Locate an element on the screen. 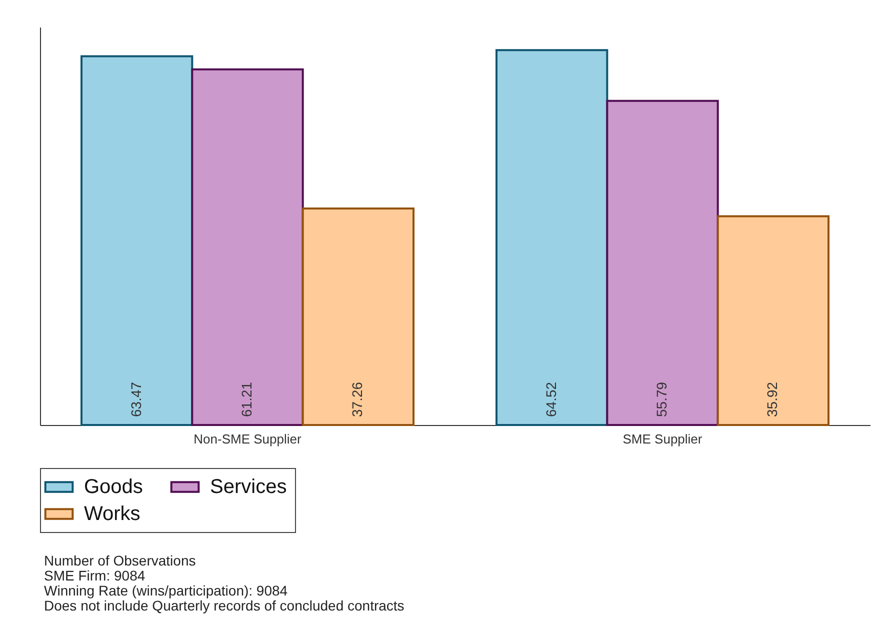 The image size is (882, 638). data-label: 64.52 is located at coordinates (550, 399).